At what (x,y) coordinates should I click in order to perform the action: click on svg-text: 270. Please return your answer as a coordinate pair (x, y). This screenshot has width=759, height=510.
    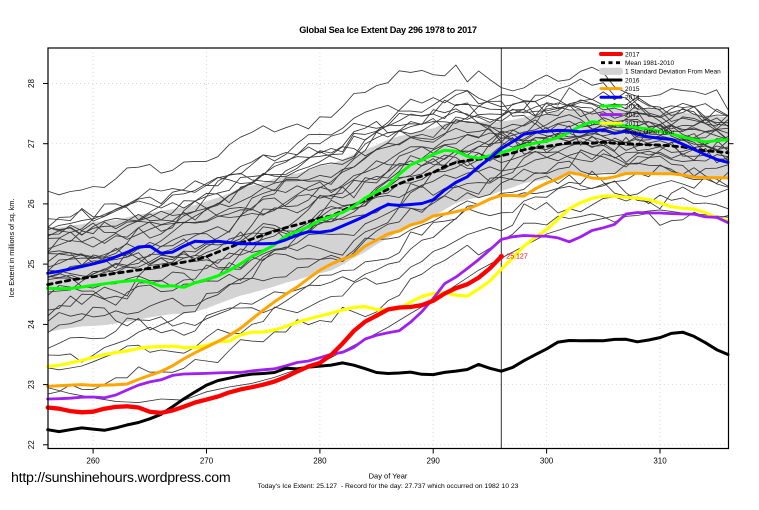
    Looking at the image, I should click on (207, 461).